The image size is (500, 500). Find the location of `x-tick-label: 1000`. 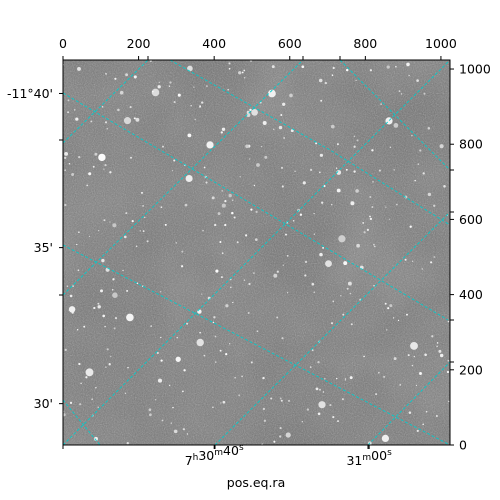

x-tick-label: 1000 is located at coordinates (441, 43).